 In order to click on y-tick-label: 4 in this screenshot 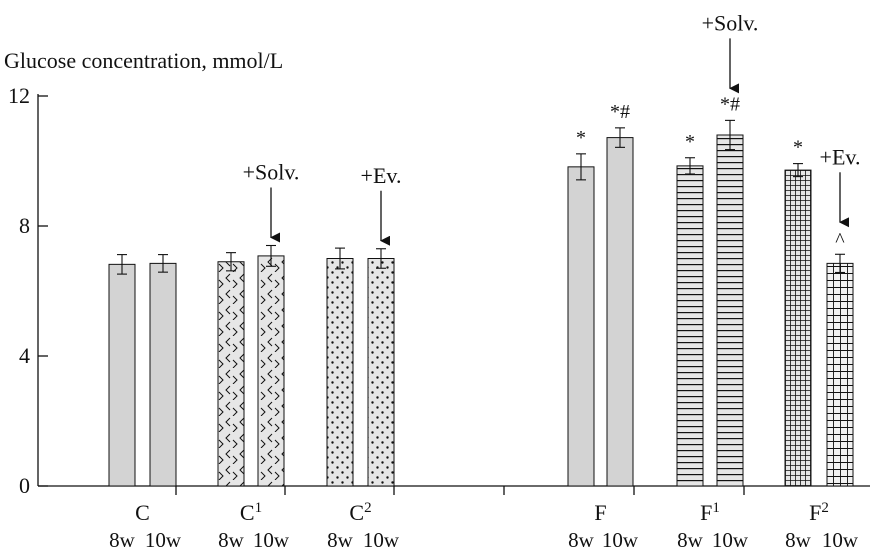, I will do `click(24, 355)`.